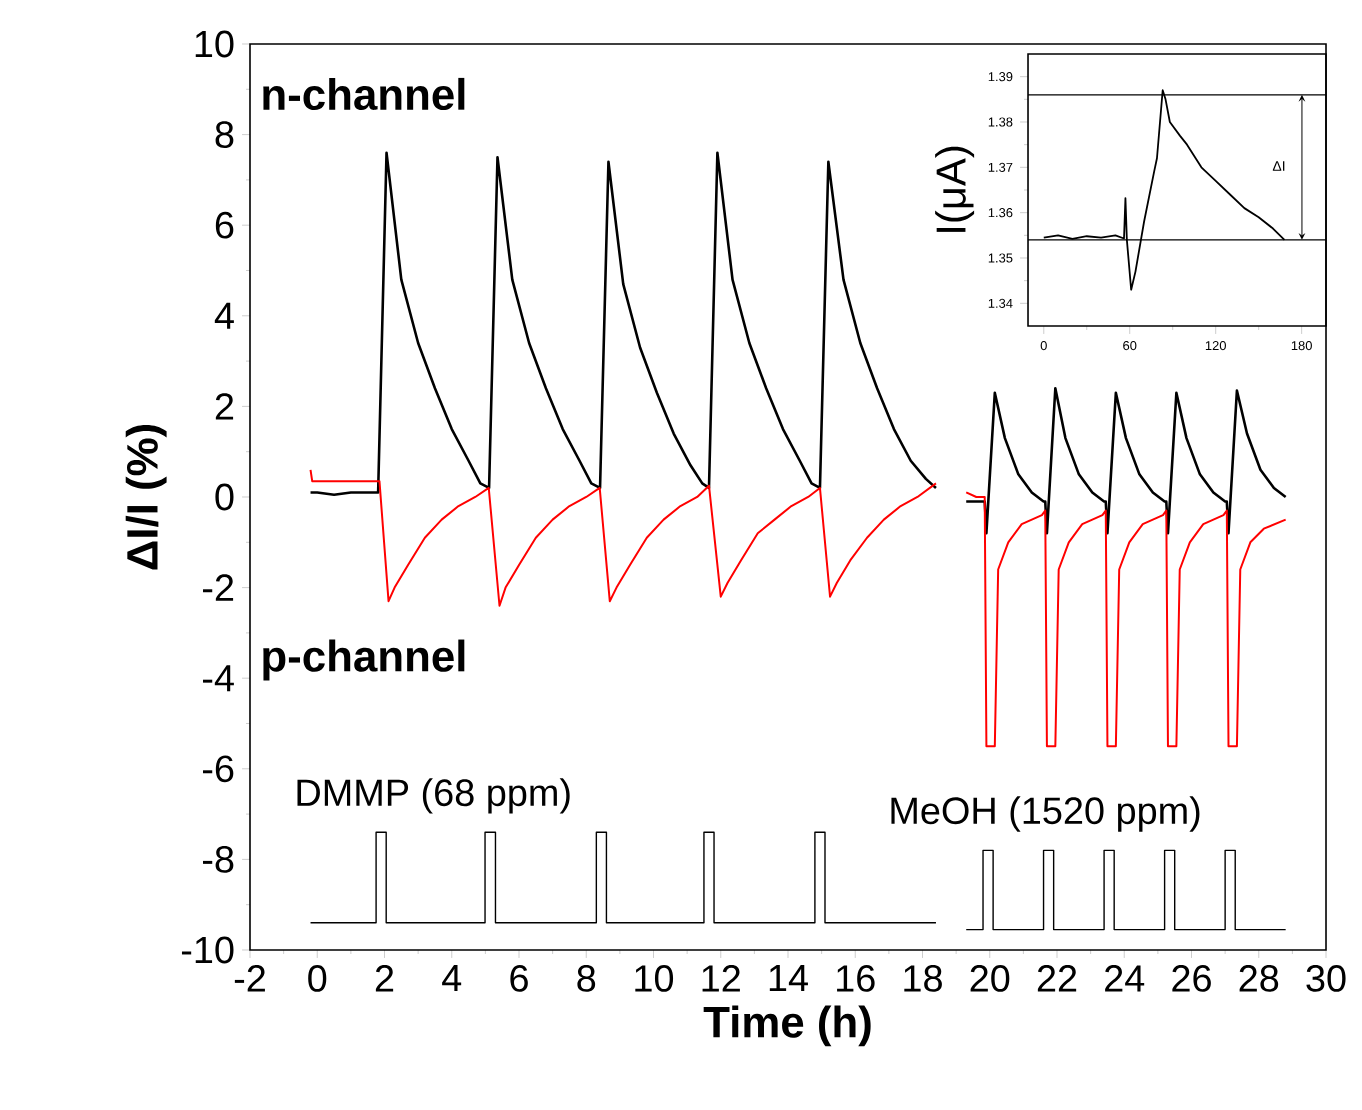  I want to click on x-tick-label: 10, so click(654, 978).